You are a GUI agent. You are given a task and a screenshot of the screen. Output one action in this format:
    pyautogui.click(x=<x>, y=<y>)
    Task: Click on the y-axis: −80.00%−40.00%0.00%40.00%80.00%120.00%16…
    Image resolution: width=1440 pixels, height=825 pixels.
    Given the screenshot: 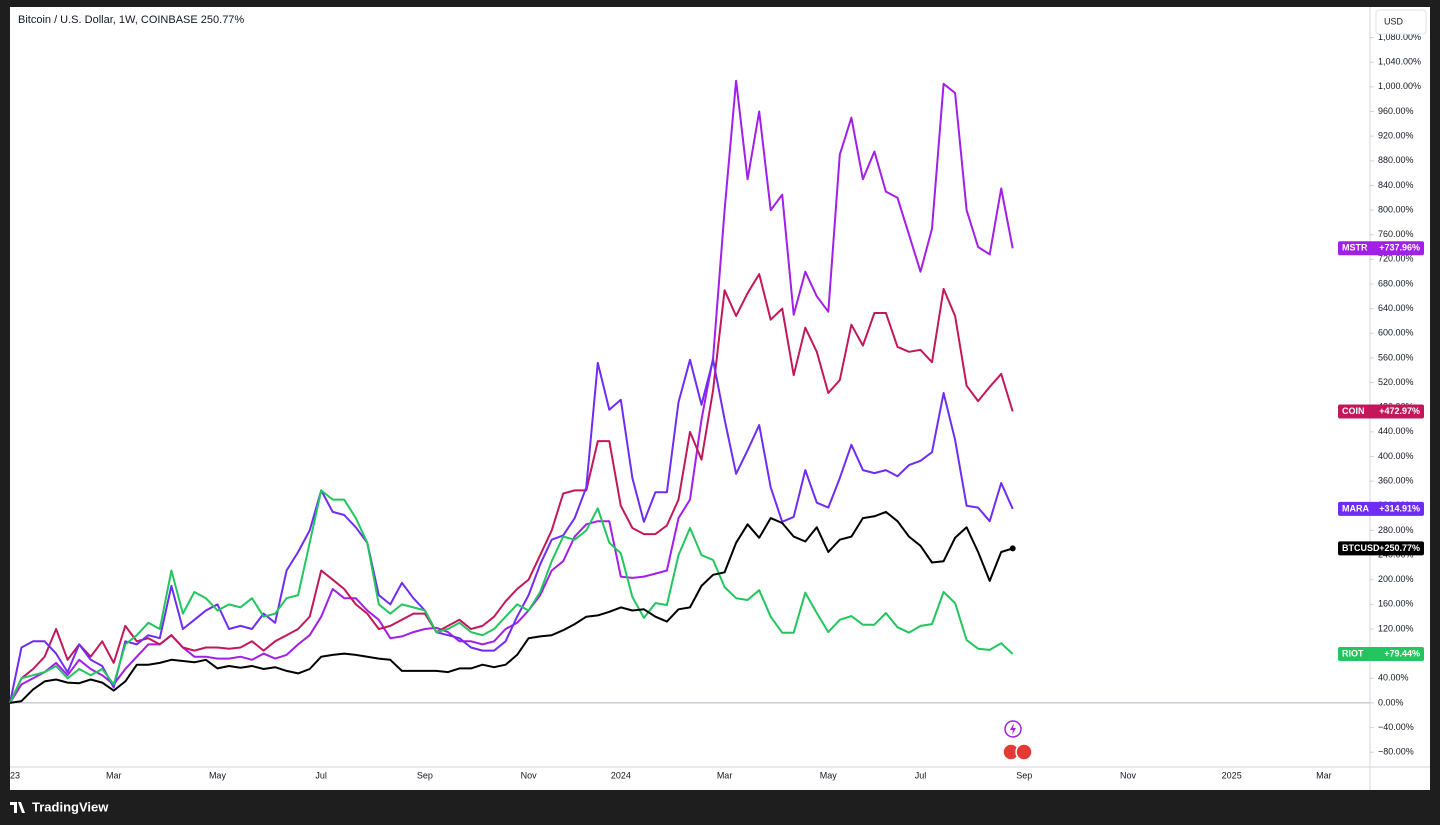 What is the action you would take?
    pyautogui.click(x=1395, y=394)
    